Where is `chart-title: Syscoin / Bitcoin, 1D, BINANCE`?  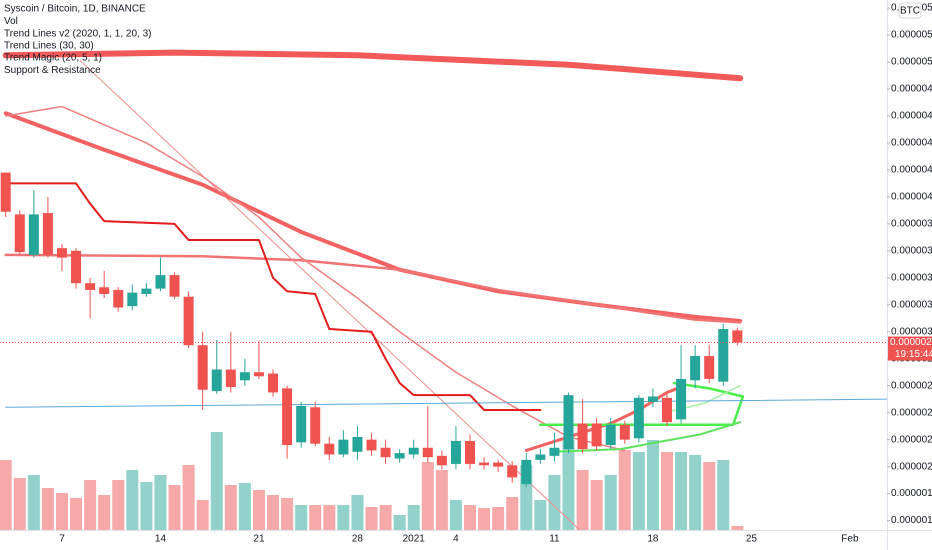
chart-title: Syscoin / Bitcoin, 1D, BINANCE is located at coordinates (75, 9).